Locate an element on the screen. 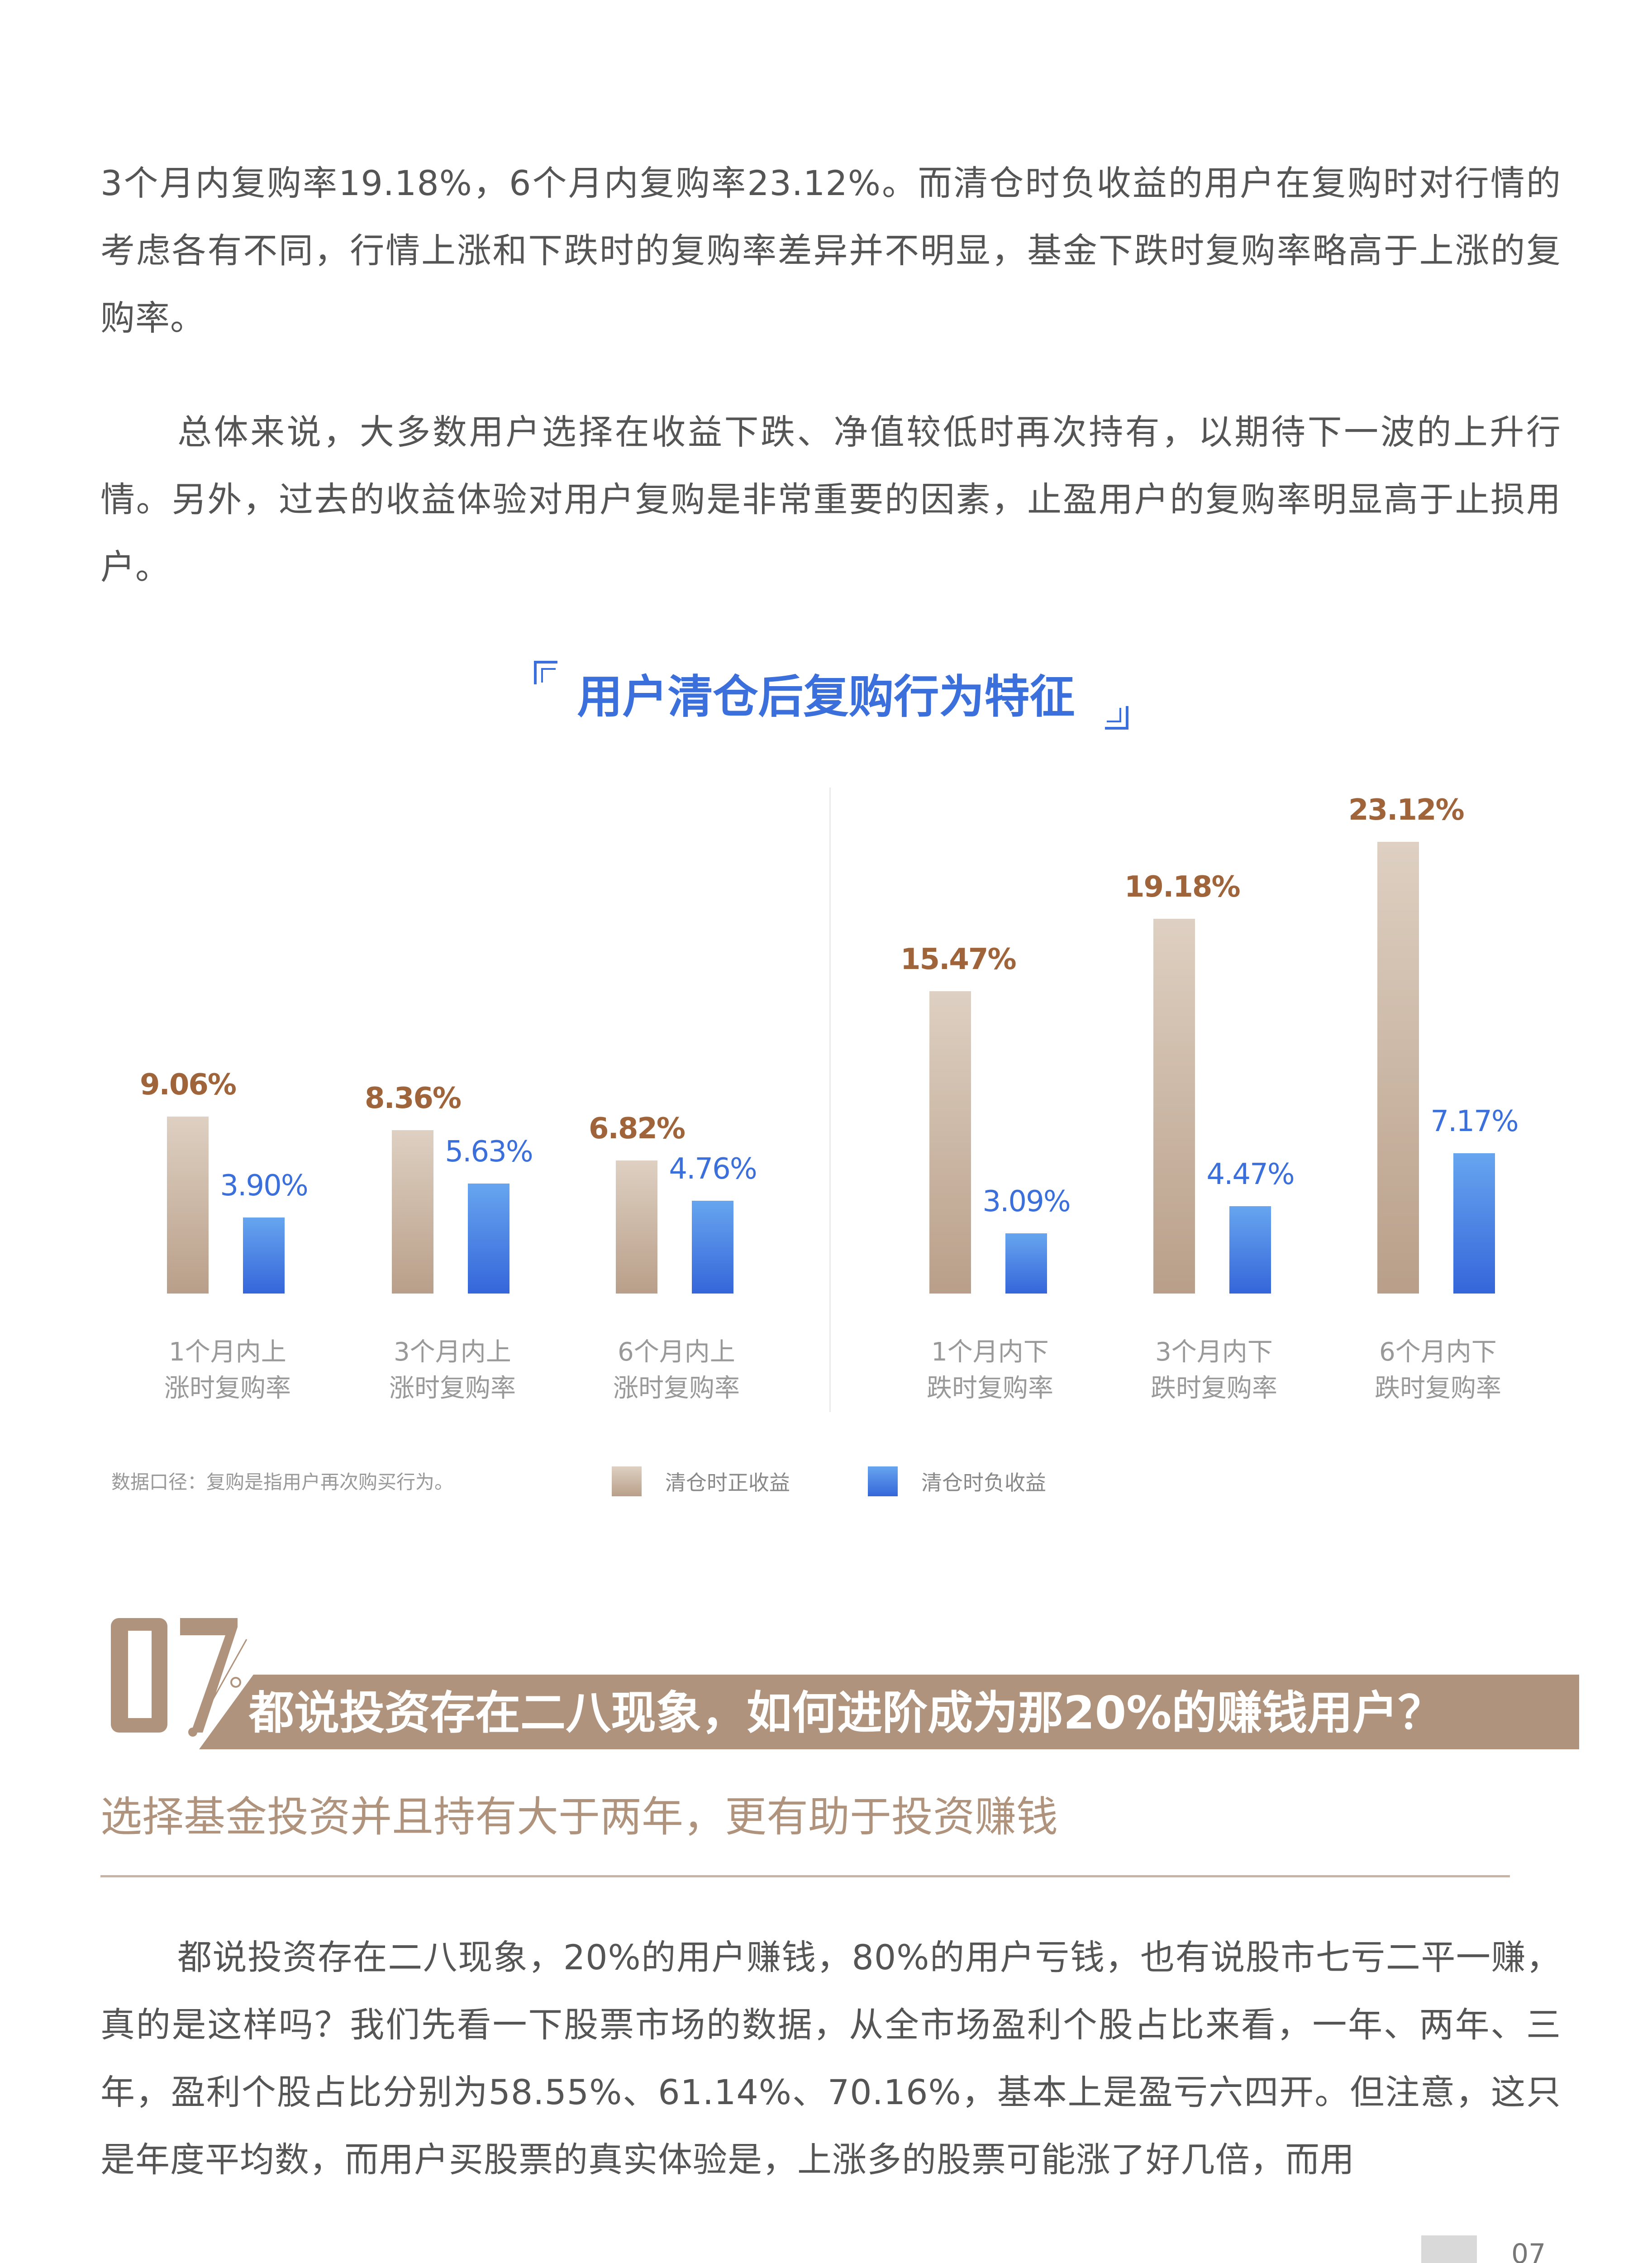 The image size is (1652, 2263). legend-label-positive: 清仓时正收益 is located at coordinates (727, 1482).